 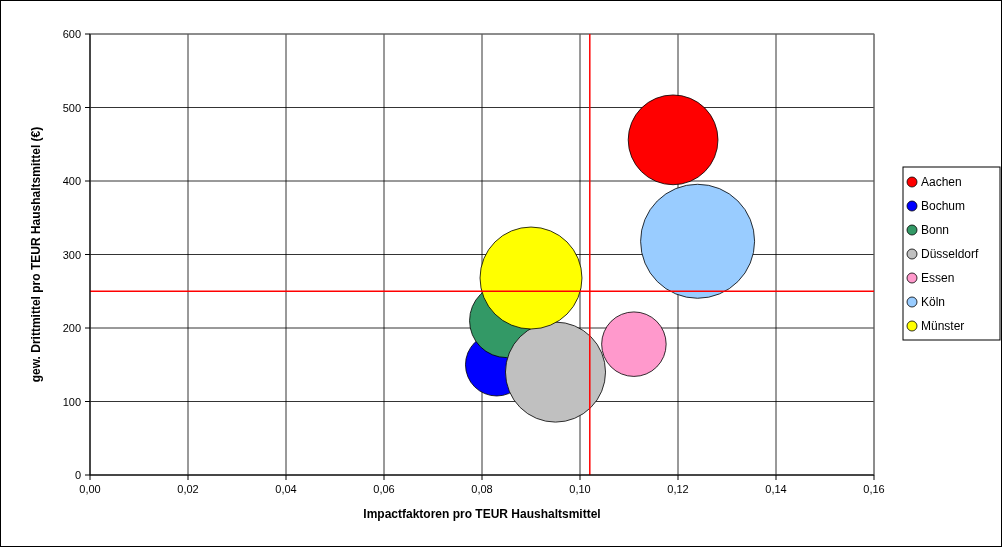 I want to click on x-tick-label: 0,08, so click(x=482, y=489).